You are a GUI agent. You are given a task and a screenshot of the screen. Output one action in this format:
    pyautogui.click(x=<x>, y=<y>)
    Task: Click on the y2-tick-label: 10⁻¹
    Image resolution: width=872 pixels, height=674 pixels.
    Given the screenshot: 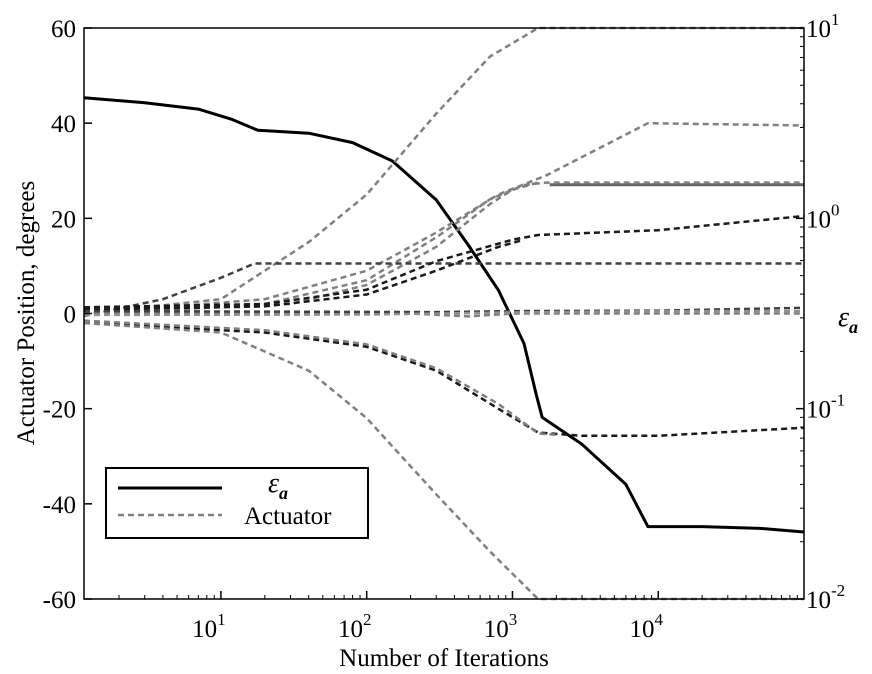 What is the action you would take?
    pyautogui.click(x=825, y=407)
    